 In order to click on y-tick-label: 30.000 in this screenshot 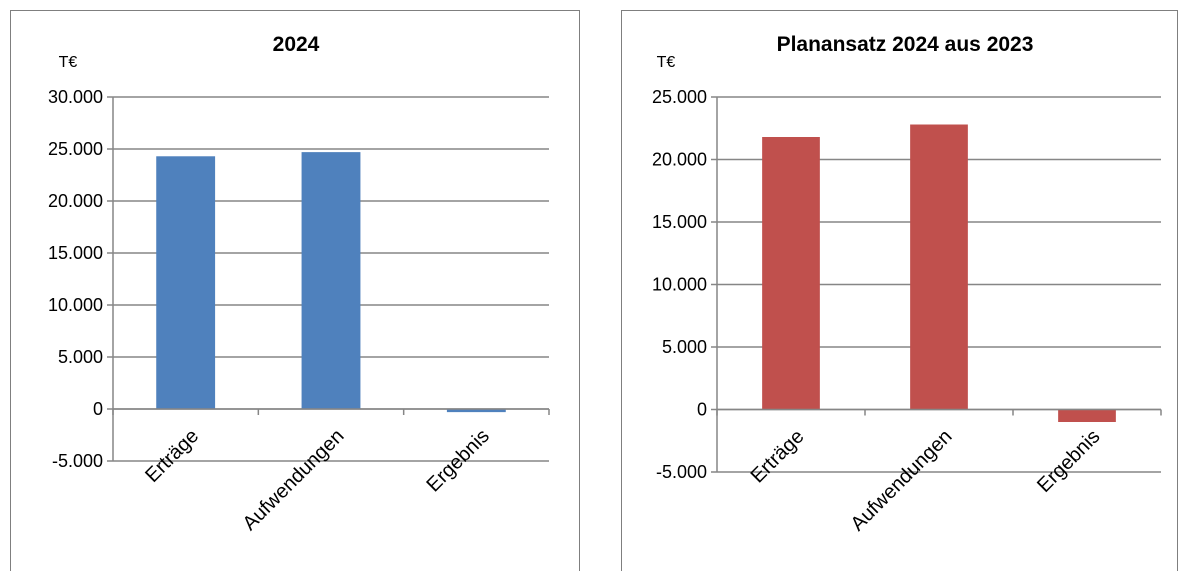, I will do `click(75, 97)`.